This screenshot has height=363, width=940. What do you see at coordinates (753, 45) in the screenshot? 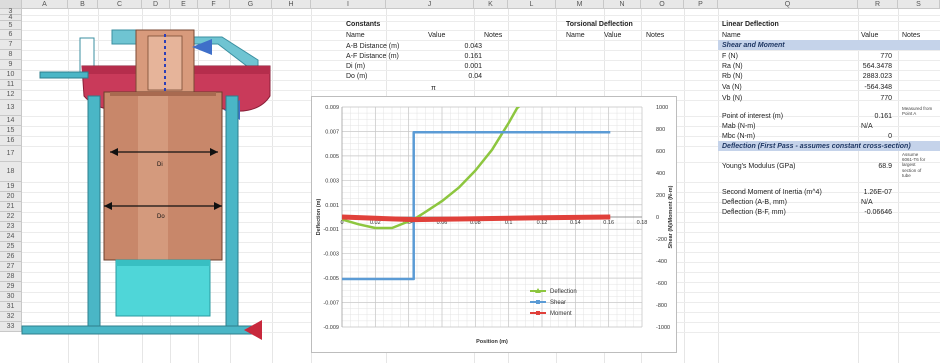
I see `shear-moment-heading: Shear and Moment` at bounding box center [753, 45].